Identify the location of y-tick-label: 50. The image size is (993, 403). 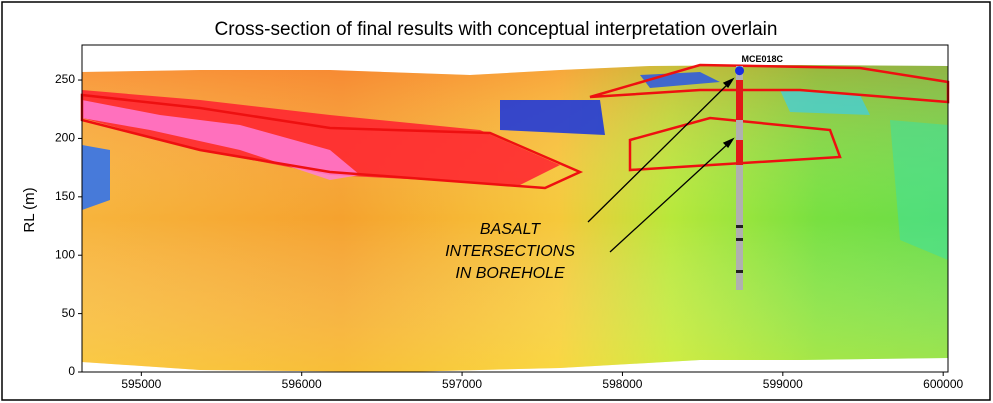
(69, 313).